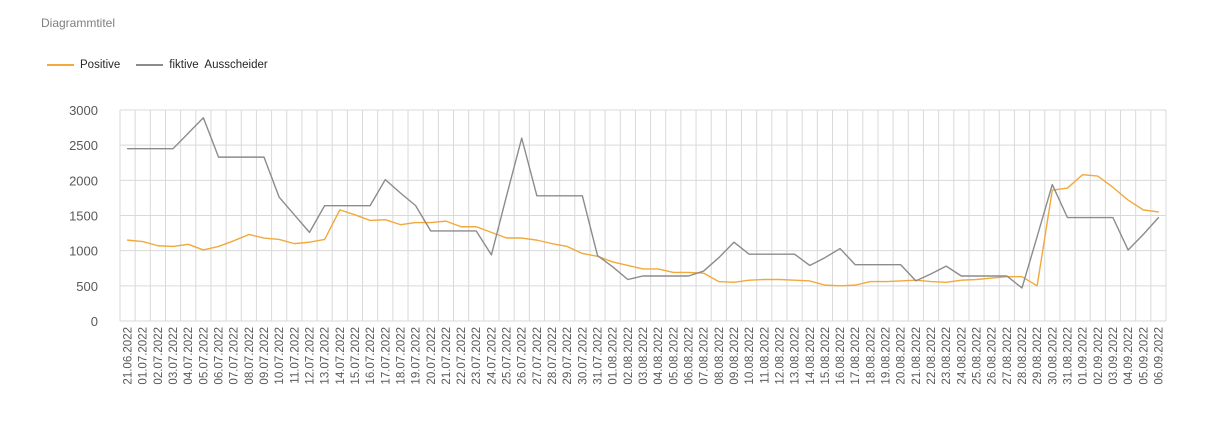  What do you see at coordinates (235, 356) in the screenshot?
I see `x-tick-label: 07.07.2022` at bounding box center [235, 356].